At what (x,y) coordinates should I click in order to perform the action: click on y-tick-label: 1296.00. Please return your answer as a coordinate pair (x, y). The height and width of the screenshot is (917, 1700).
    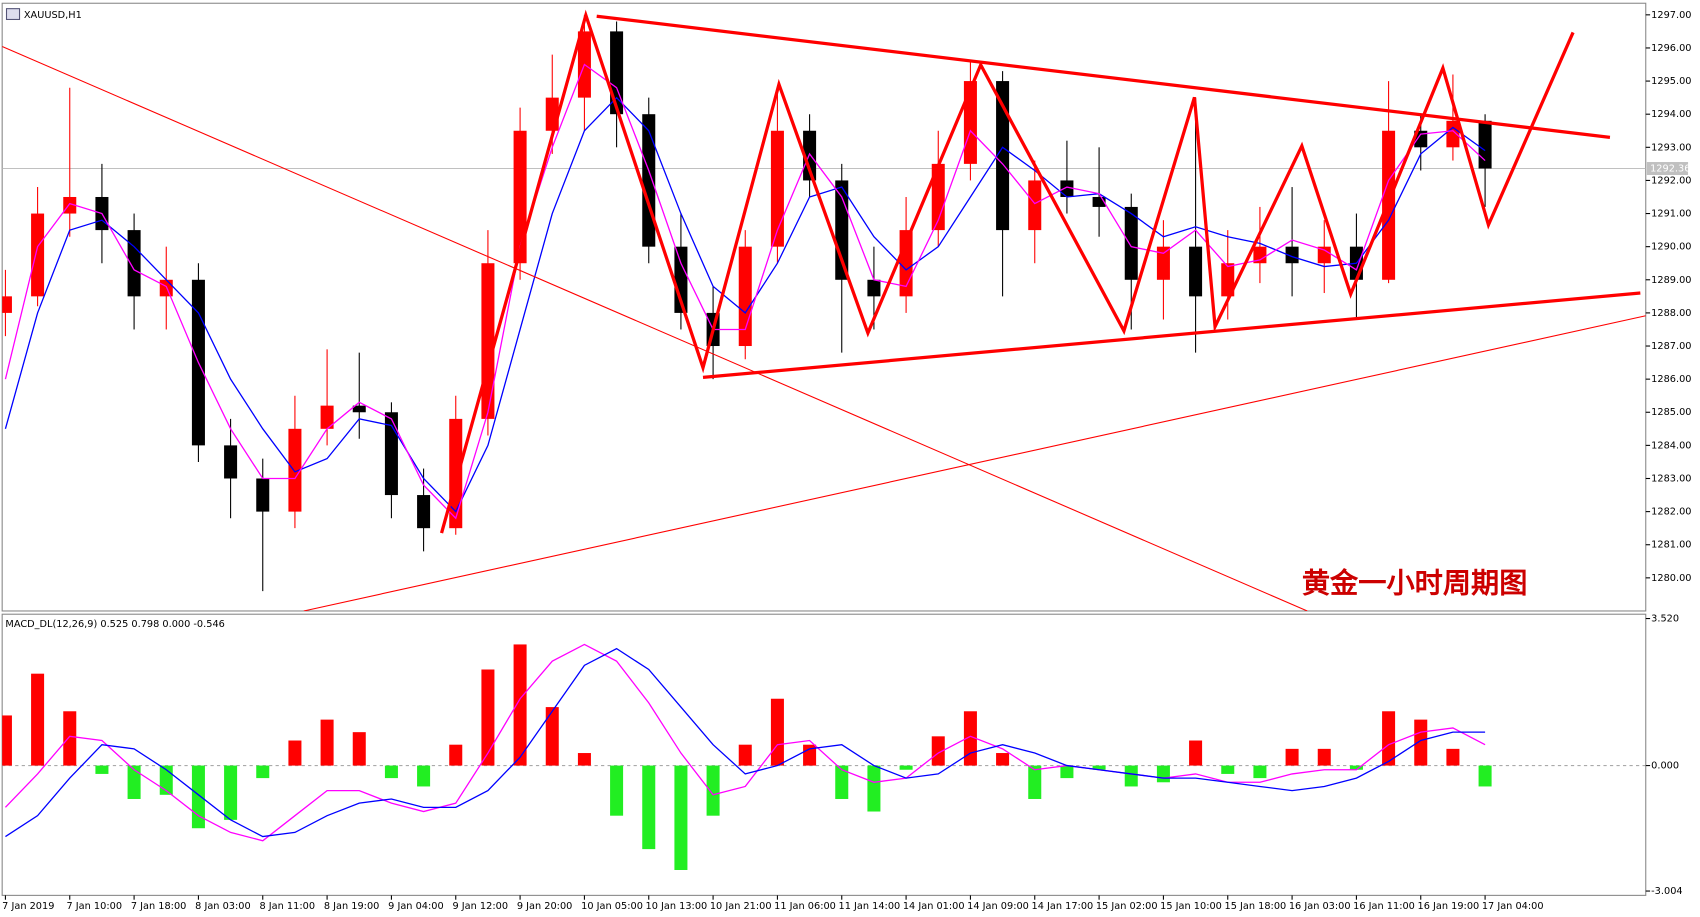
    Looking at the image, I should click on (1671, 48).